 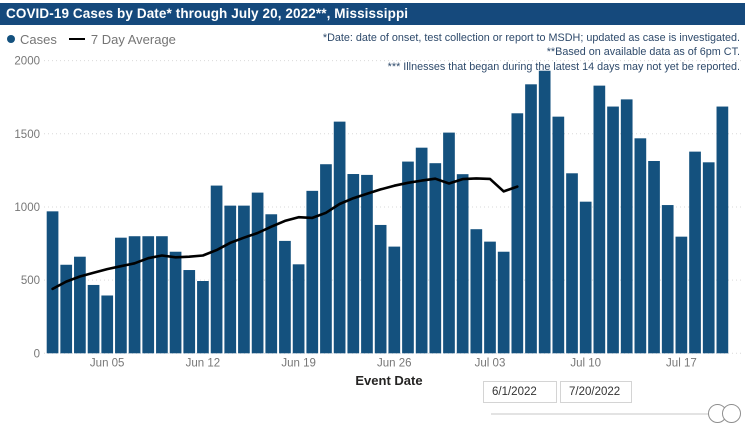 What do you see at coordinates (121, 295) in the screenshot?
I see `bar-6/6/2022` at bounding box center [121, 295].